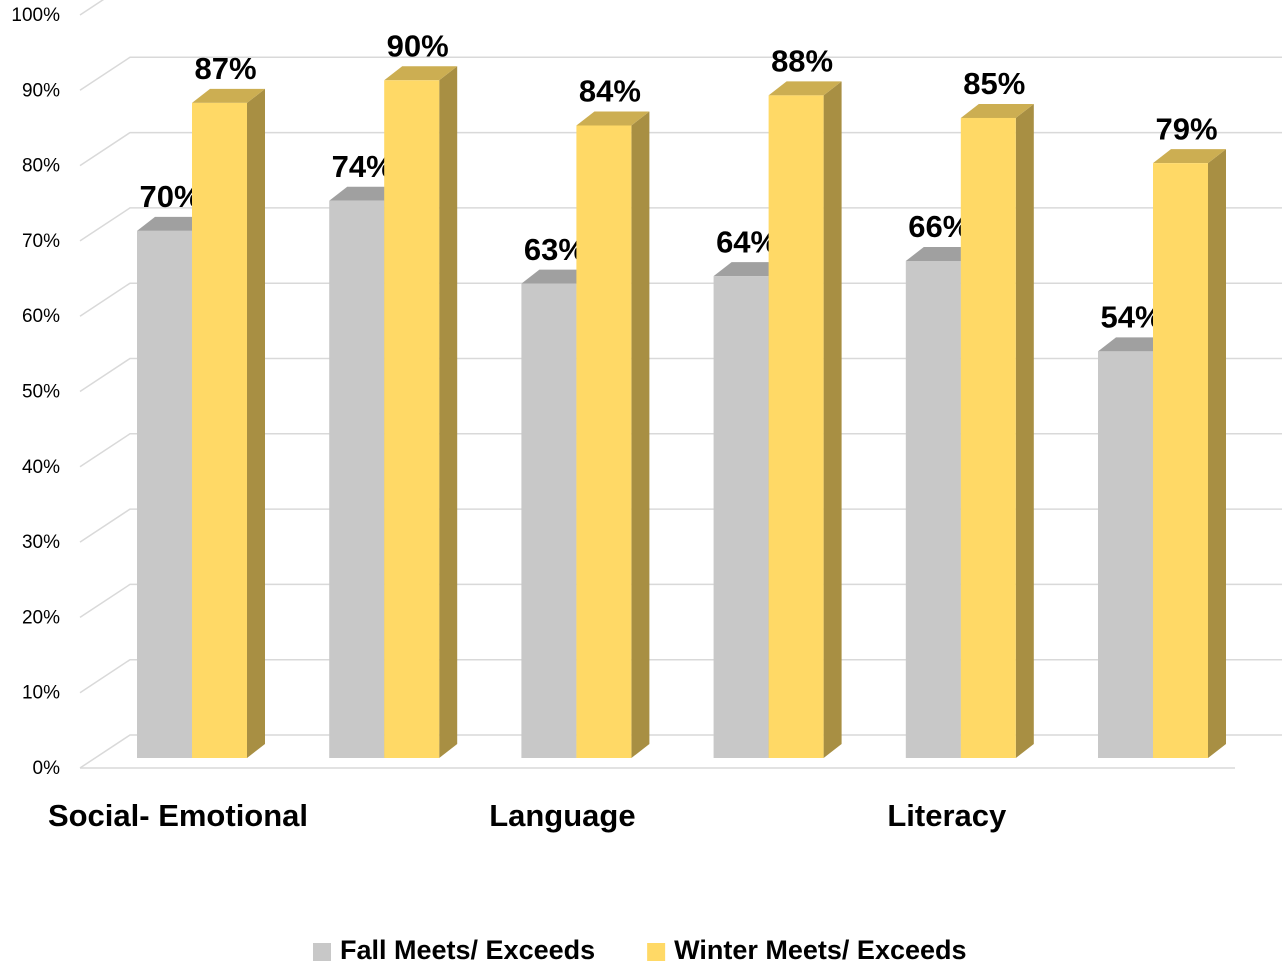  What do you see at coordinates (35, 15) in the screenshot?
I see `y-tick-label: 100%` at bounding box center [35, 15].